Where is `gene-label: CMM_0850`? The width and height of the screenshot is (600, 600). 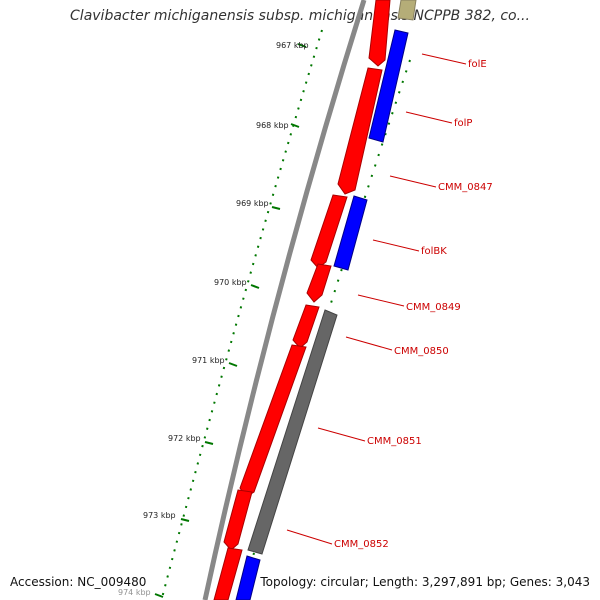
gene-label: CMM_0850 is located at coordinates (421, 351).